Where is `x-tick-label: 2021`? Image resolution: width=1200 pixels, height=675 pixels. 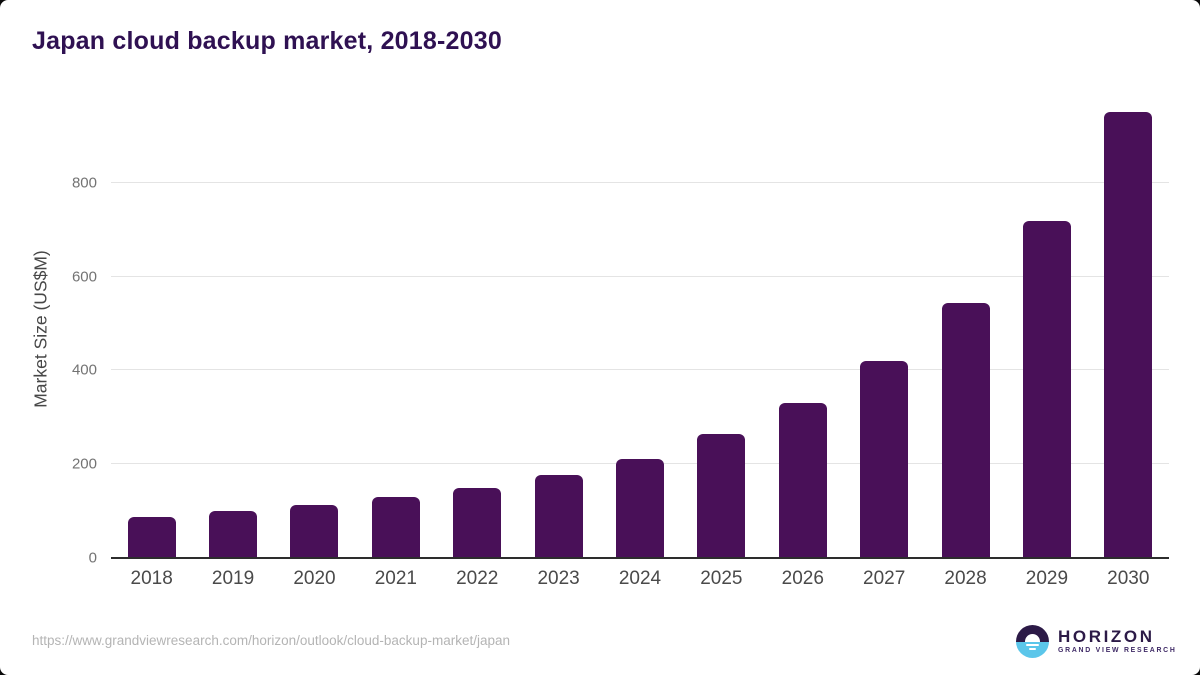 x-tick-label: 2021 is located at coordinates (395, 578).